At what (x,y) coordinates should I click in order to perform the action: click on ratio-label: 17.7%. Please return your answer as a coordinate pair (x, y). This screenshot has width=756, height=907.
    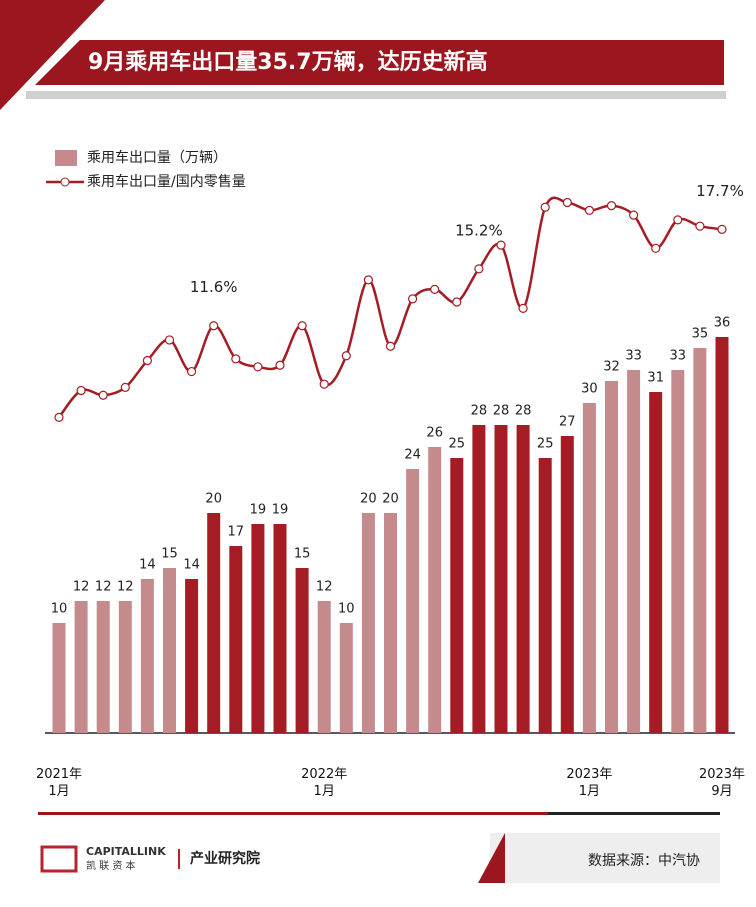
    Looking at the image, I should click on (720, 191).